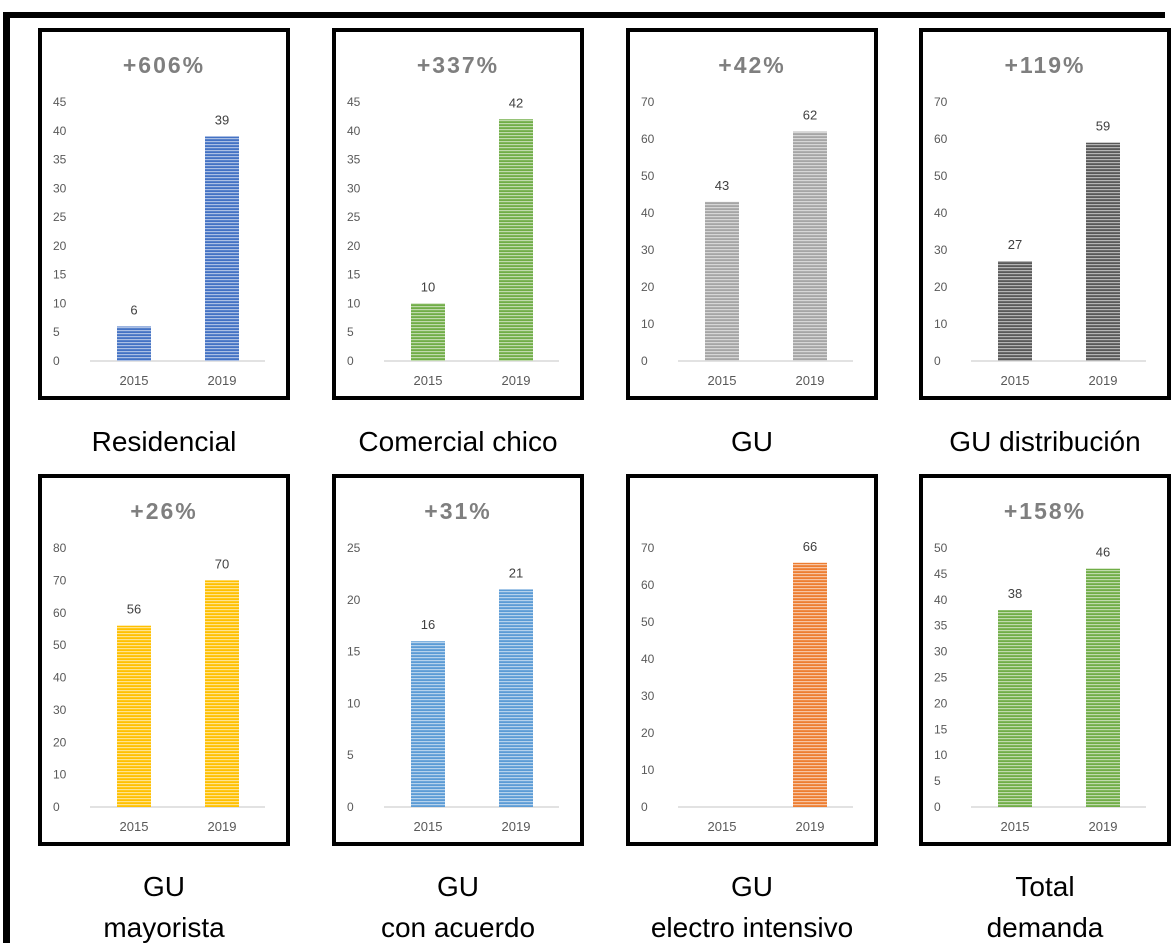  What do you see at coordinates (1015, 593) in the screenshot?
I see `data-label: 38` at bounding box center [1015, 593].